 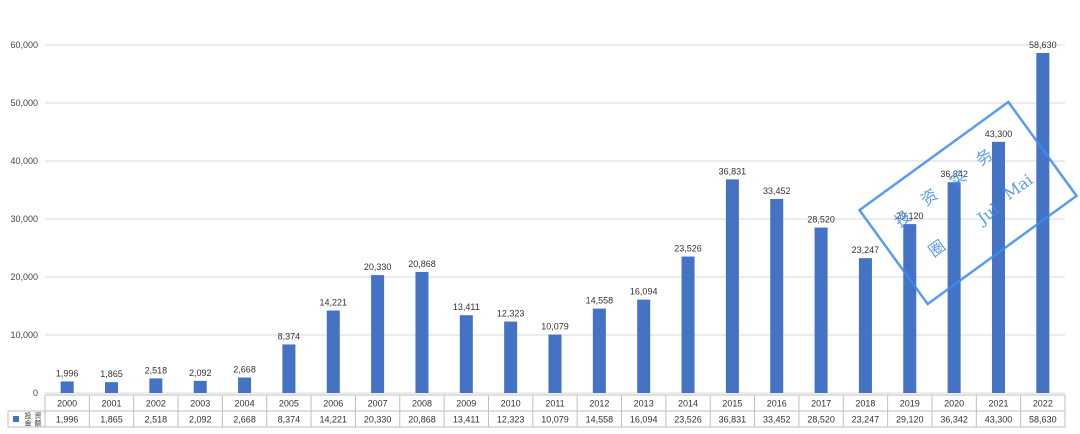 What do you see at coordinates (156, 370) in the screenshot?
I see `data-label-2002: 2,518` at bounding box center [156, 370].